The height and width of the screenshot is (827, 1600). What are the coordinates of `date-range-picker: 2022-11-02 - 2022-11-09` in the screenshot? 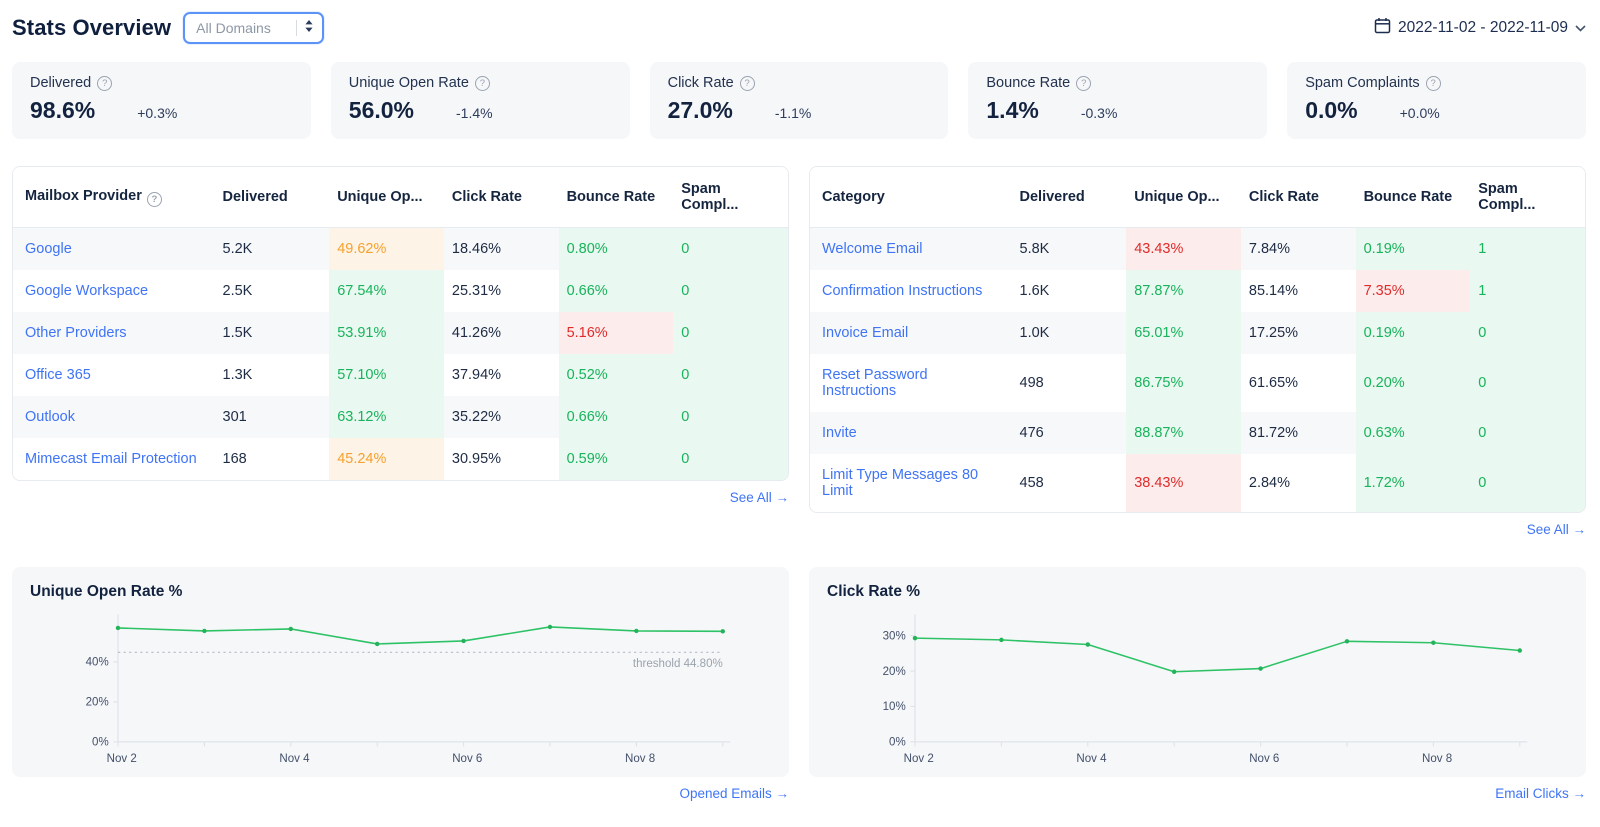 It's located at (1480, 28).